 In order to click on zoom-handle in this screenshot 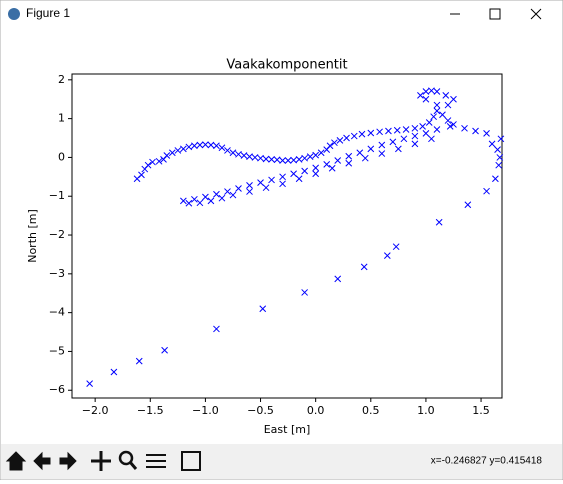, I will do `click(133, 465)`.